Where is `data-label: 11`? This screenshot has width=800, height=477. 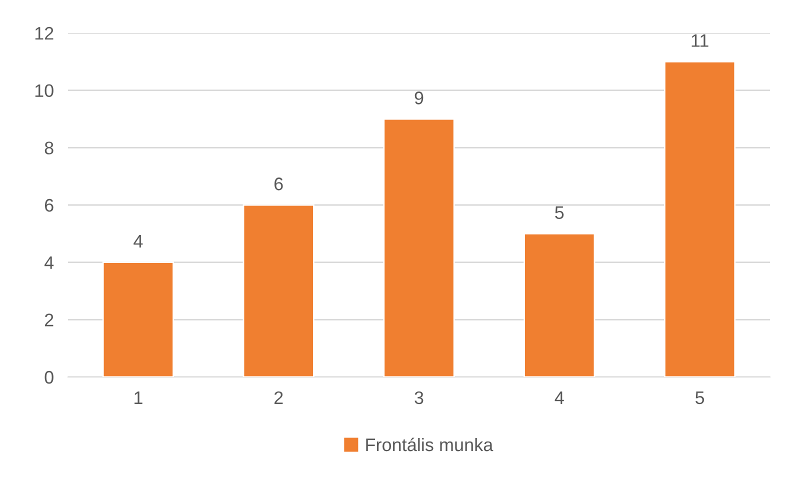 data-label: 11 is located at coordinates (700, 40).